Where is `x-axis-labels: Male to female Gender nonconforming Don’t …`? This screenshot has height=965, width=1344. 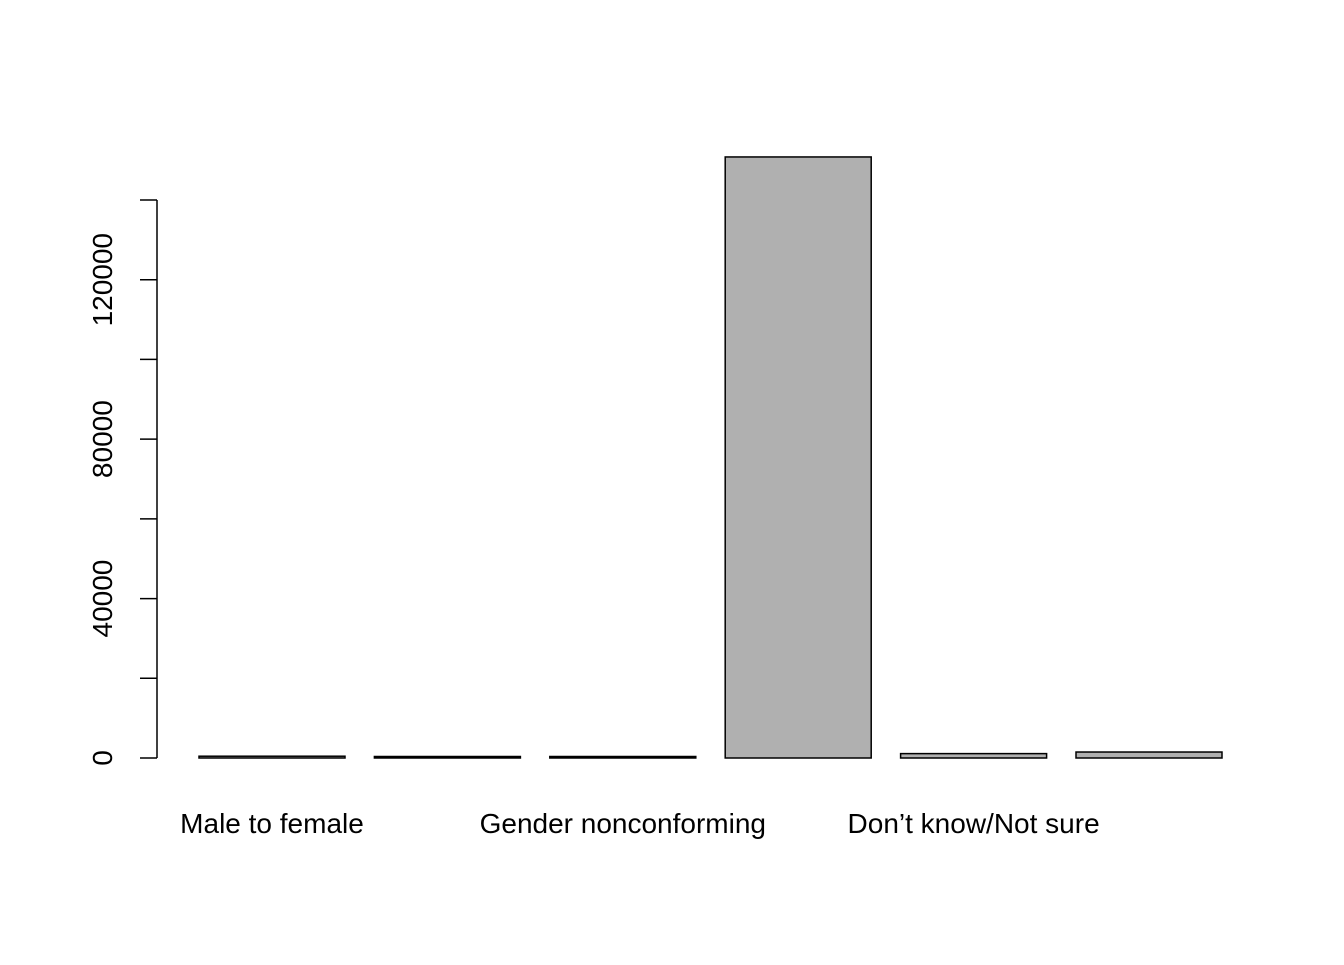
x-axis-labels: Male to female Gender nonconforming Don’t … is located at coordinates (639, 823).